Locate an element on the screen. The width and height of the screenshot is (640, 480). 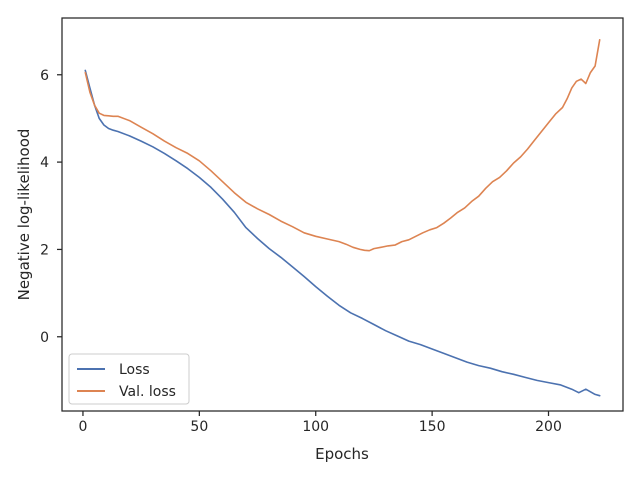
y-tick-label: 6 is located at coordinates (44, 76).